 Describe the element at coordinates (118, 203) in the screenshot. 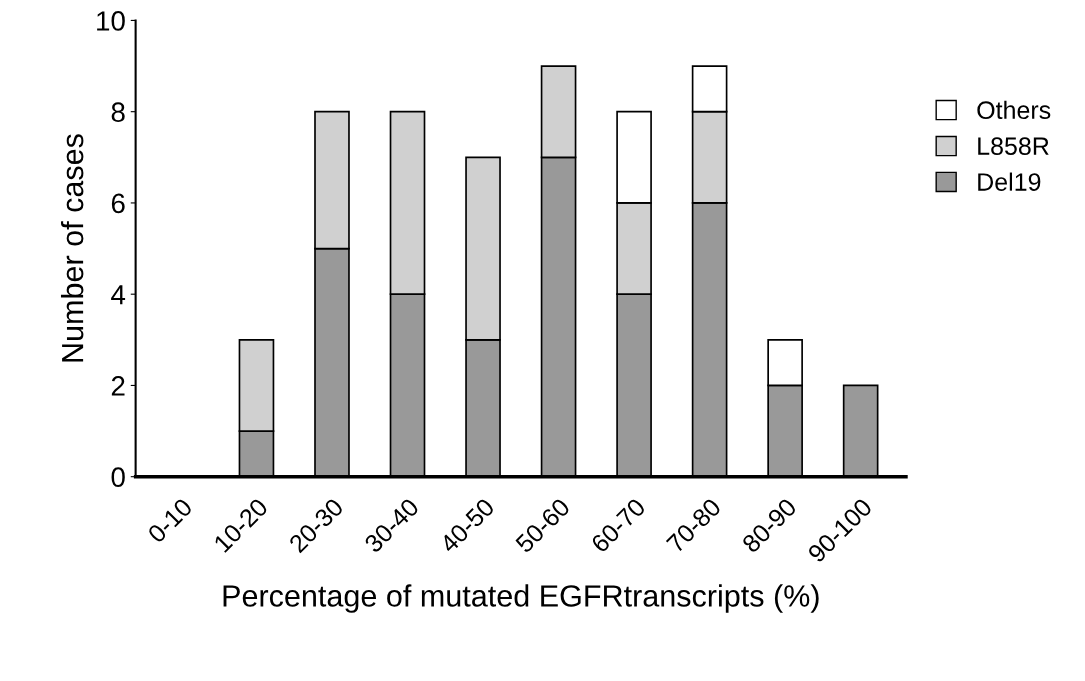

I see `y-tick-label: 6` at that location.